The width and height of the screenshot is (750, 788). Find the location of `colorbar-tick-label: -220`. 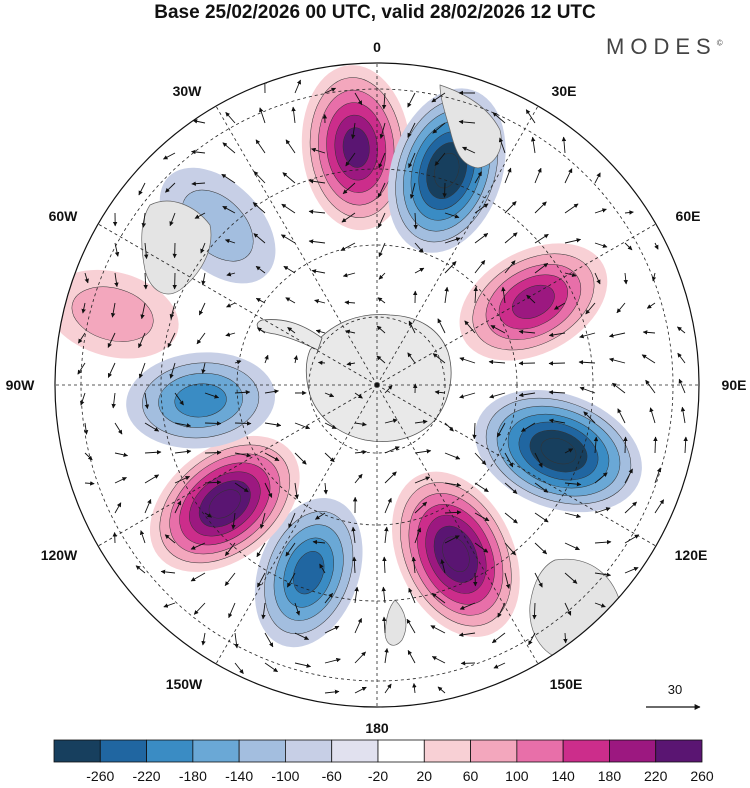

colorbar-tick-label: -220 is located at coordinates (147, 775).